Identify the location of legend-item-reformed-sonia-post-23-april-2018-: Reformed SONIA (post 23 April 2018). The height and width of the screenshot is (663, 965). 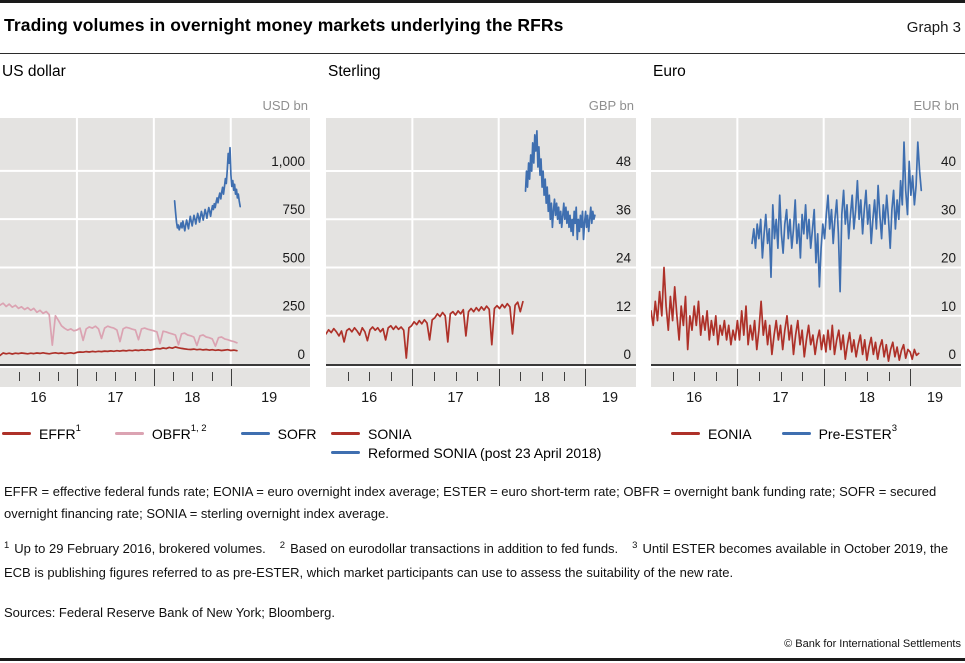
(486, 452).